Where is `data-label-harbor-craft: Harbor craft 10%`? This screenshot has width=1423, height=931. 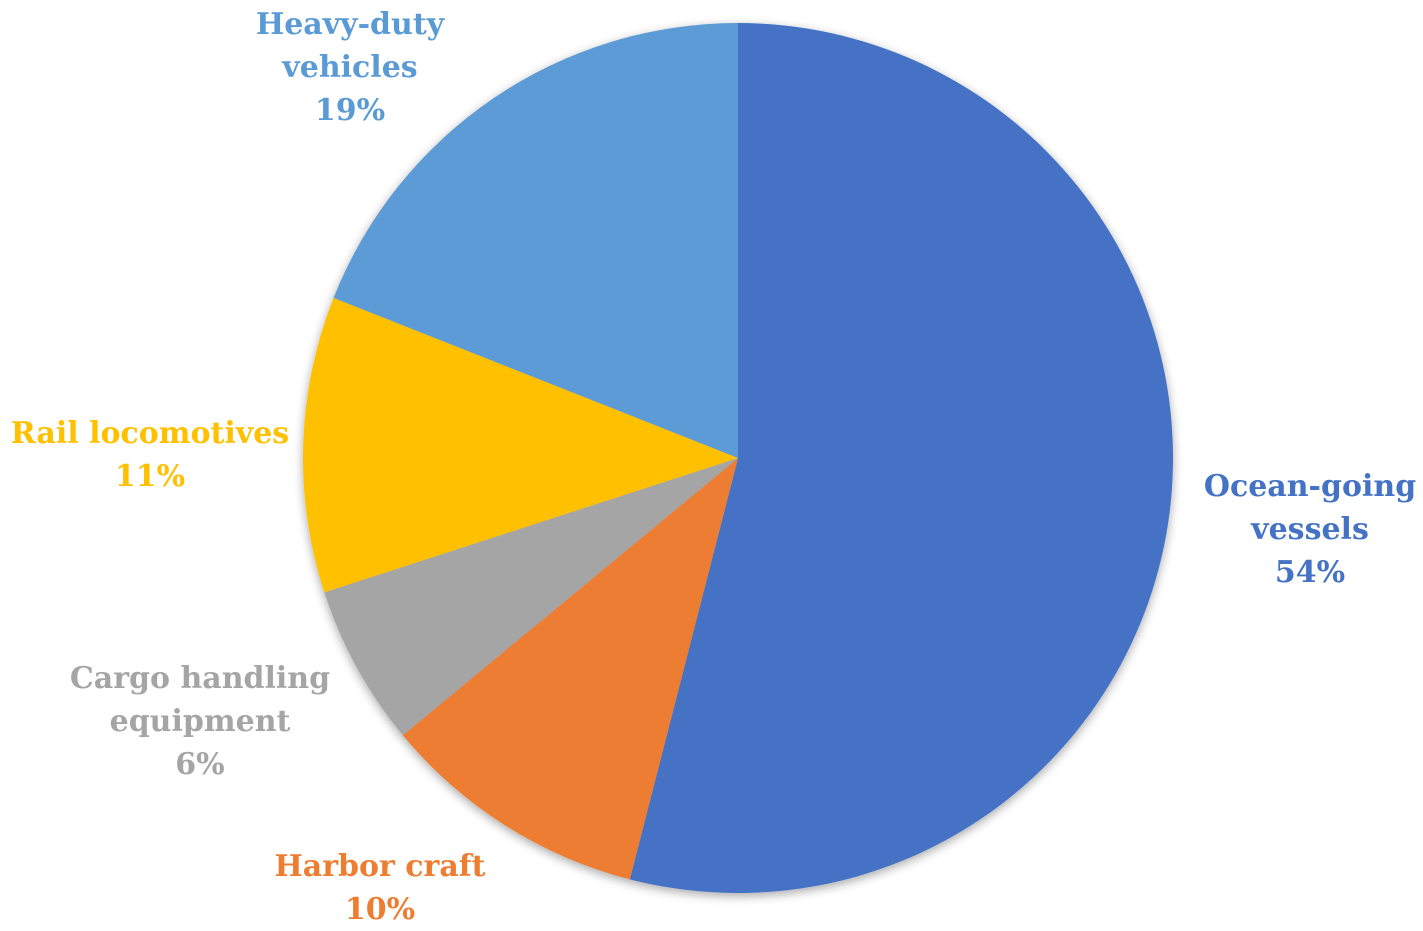
data-label-harbor-craft: Harbor craft 10% is located at coordinates (379, 888).